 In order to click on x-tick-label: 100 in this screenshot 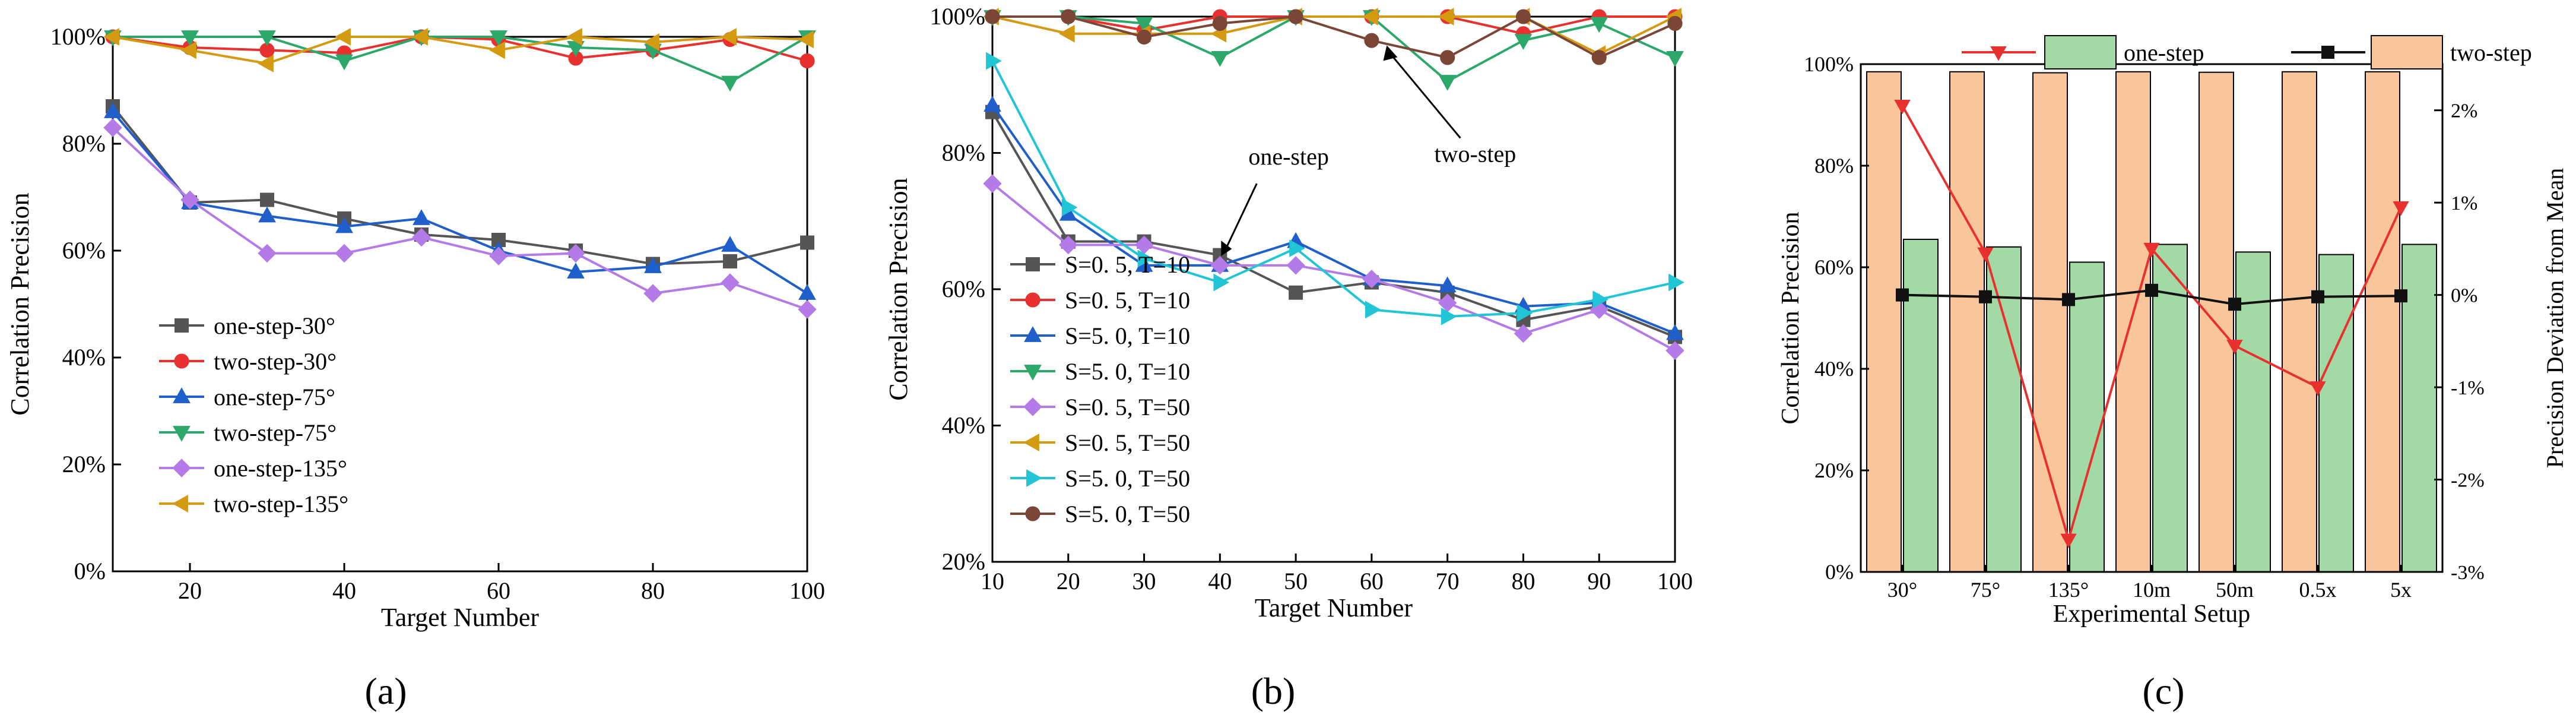, I will do `click(807, 590)`.